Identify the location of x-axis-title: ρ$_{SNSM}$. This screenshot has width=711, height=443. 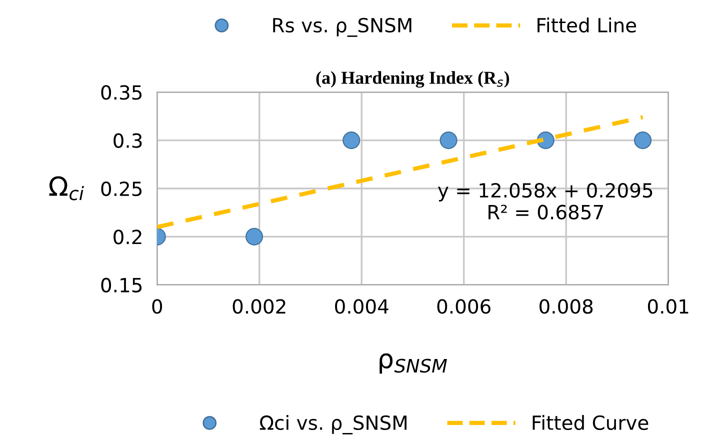
(413, 363).